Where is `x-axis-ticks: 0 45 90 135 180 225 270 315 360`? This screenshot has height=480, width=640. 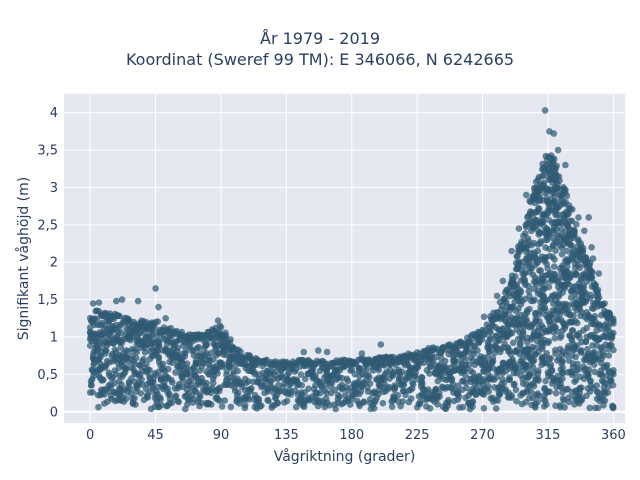
x-axis-ticks: 0 45 90 135 180 225 270 315 360 is located at coordinates (356, 435).